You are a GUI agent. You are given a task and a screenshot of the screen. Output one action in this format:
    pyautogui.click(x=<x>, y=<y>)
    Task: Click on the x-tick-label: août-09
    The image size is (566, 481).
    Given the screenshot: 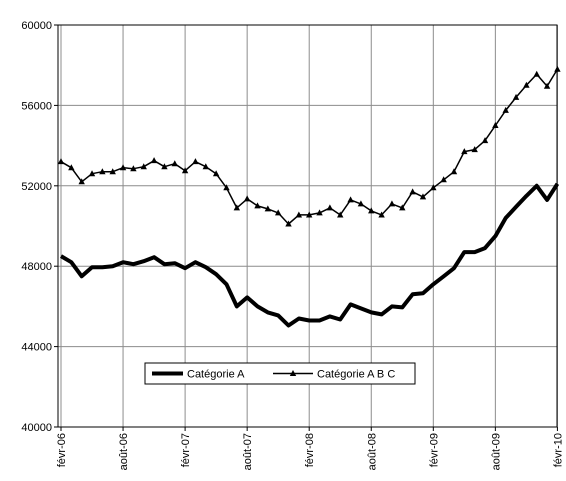 What is the action you would take?
    pyautogui.click(x=496, y=451)
    